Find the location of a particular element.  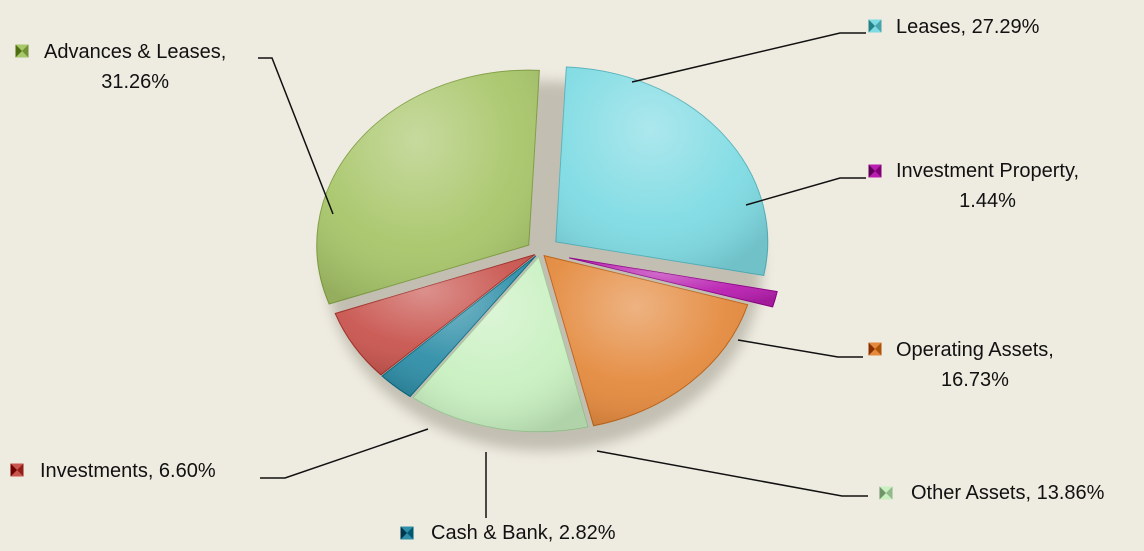

data-label-leases: Leases, 27.29% is located at coordinates (968, 27).